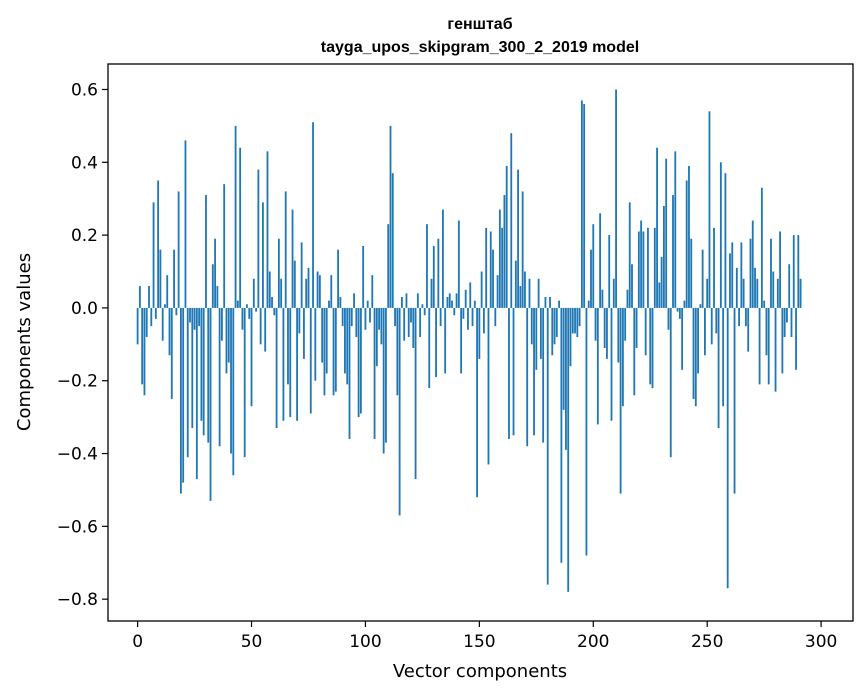  I want to click on x-tick-label: 200, so click(593, 642).